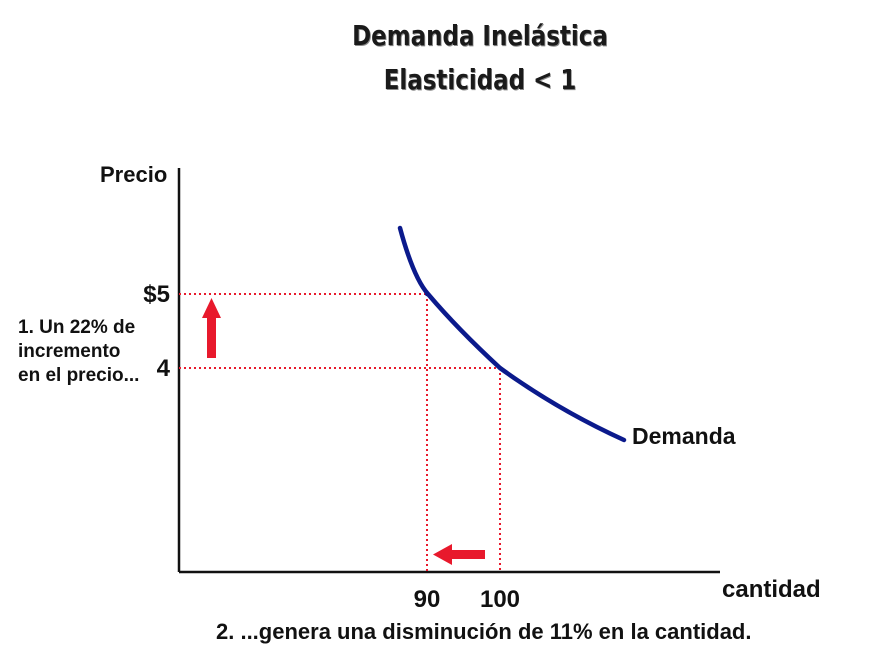  What do you see at coordinates (69, 351) in the screenshot?
I see `annotation-price-line-2: incremento` at bounding box center [69, 351].